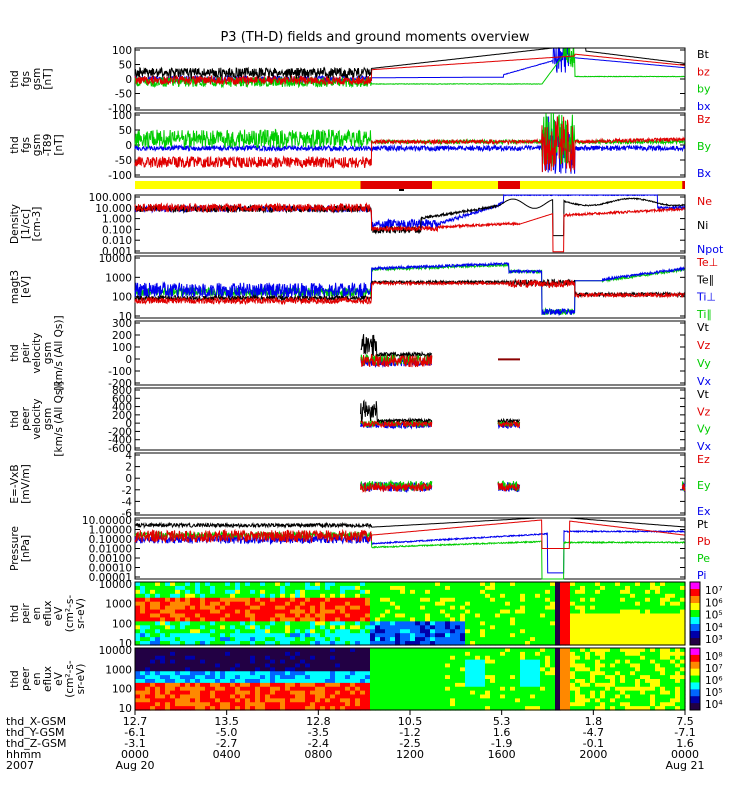  I want to click on series-bx-t89, so click(410, 145).